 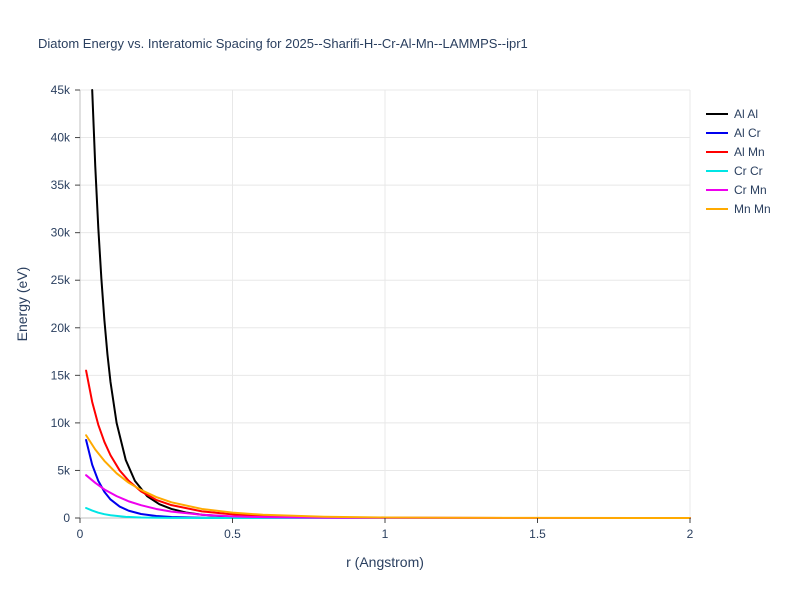 I want to click on legend-label: Mn Mn, so click(x=752, y=208).